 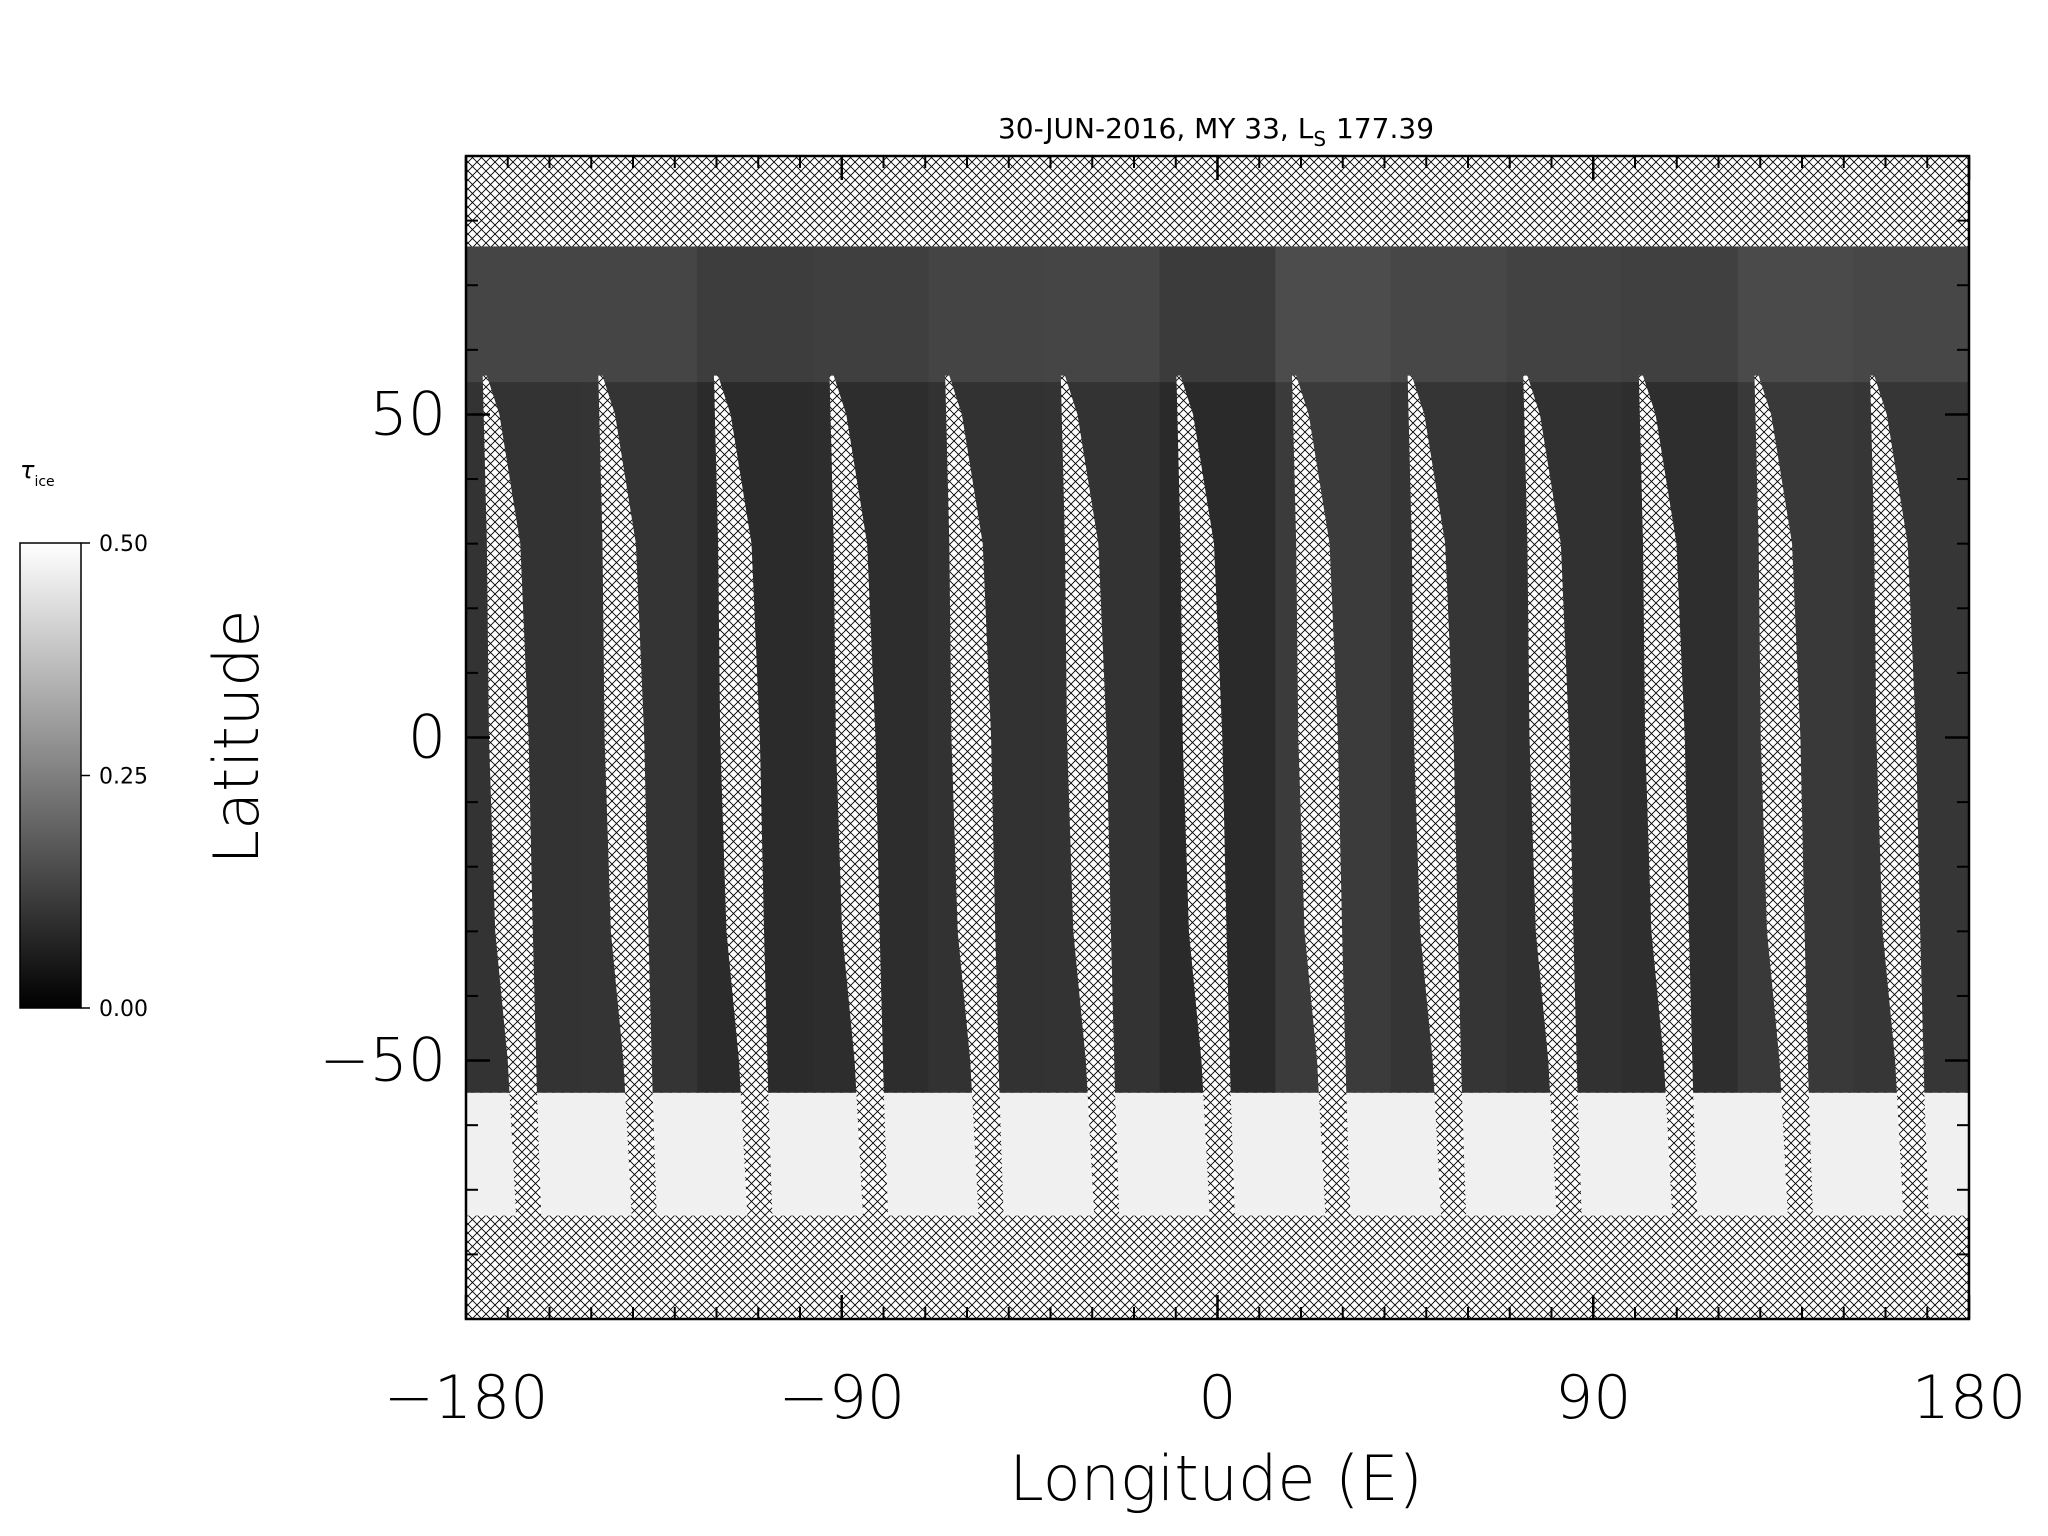 I want to click on chart-title: 30-JUN-2016, MY 33, LS 177.39, so click(x=1216, y=131).